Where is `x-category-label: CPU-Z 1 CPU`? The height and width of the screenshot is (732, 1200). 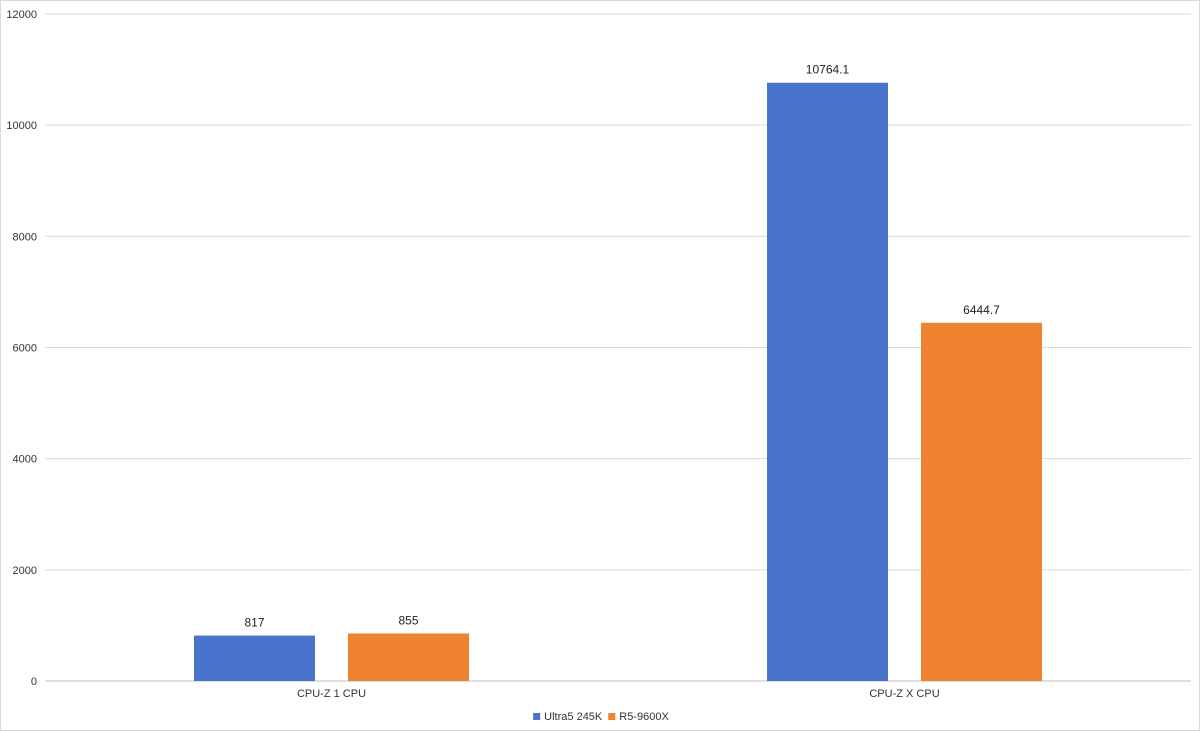
x-category-label: CPU-Z 1 CPU is located at coordinates (331, 694).